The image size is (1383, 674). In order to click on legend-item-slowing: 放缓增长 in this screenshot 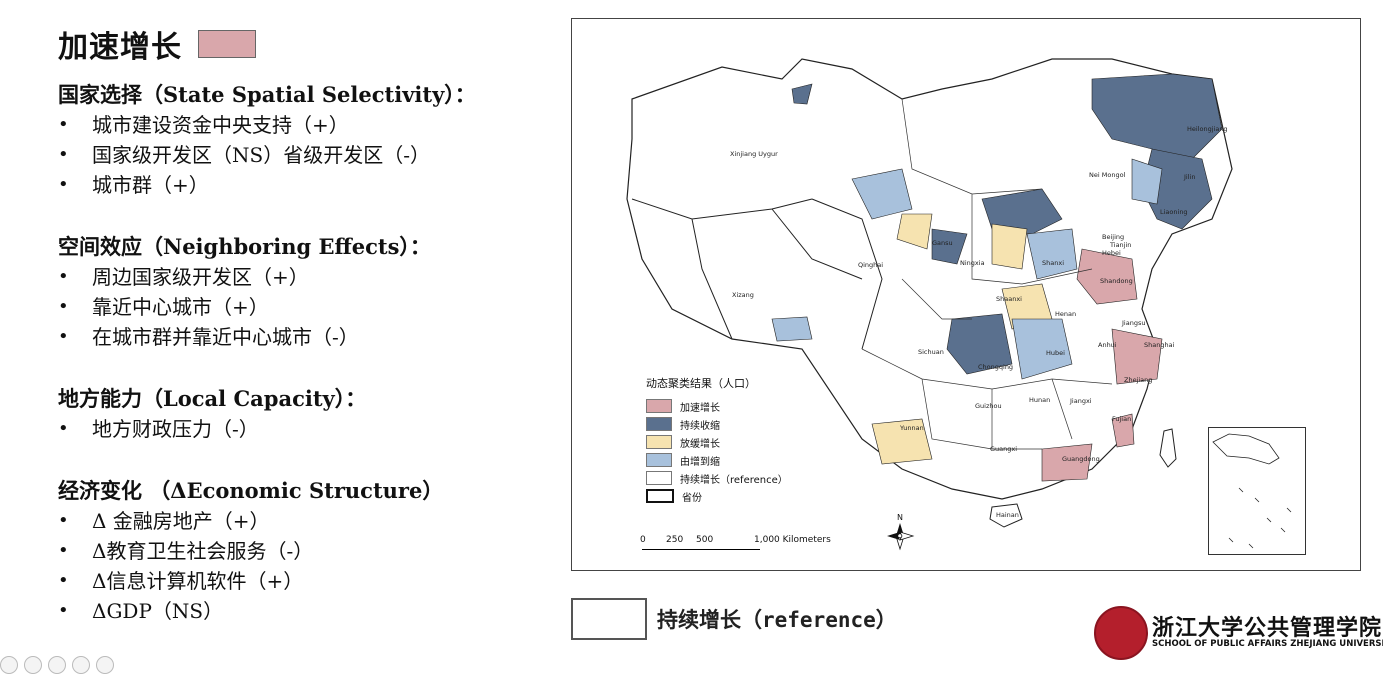, I will do `click(717, 442)`.